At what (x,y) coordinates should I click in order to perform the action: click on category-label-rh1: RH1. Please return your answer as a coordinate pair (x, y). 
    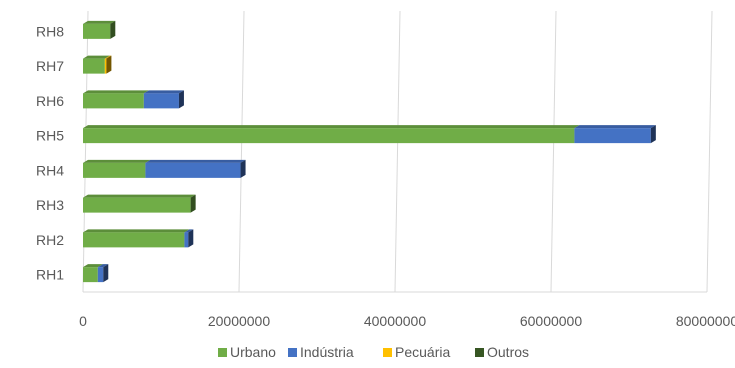
    Looking at the image, I should click on (50, 275).